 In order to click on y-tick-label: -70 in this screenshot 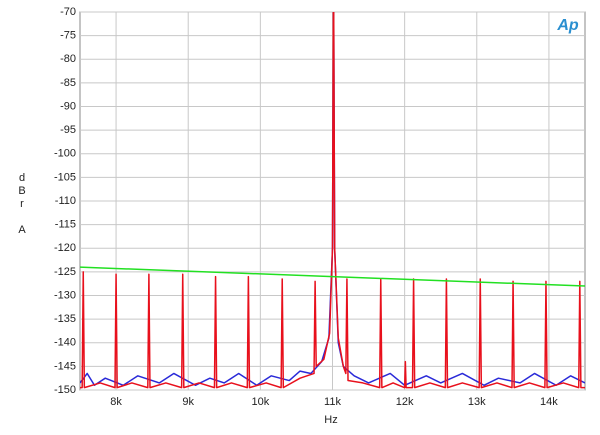, I will do `click(68, 12)`.